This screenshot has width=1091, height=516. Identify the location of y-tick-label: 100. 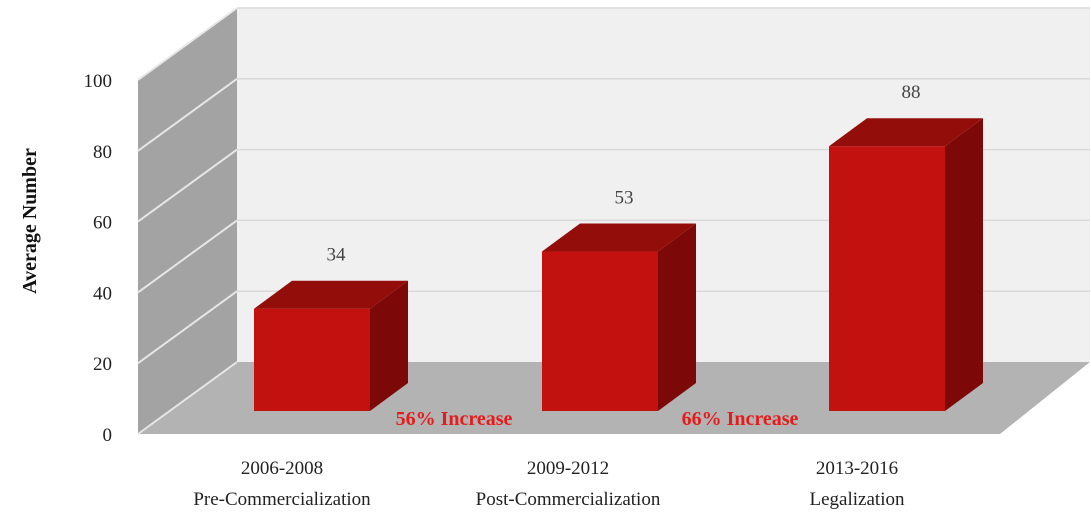
(98, 81).